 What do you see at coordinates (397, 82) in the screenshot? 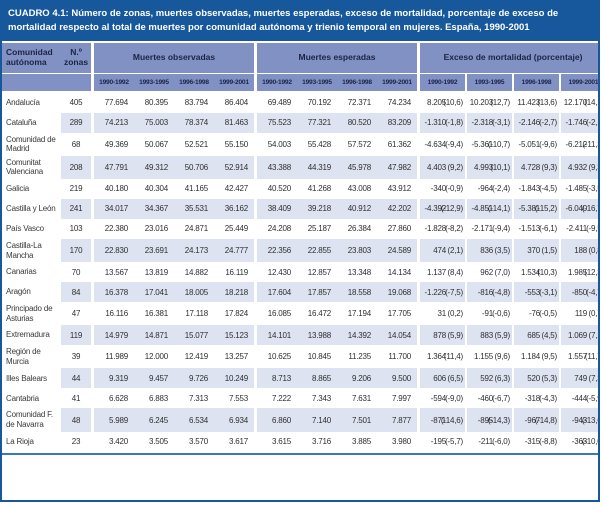
I see `period-label: 1999-2001` at bounding box center [397, 82].